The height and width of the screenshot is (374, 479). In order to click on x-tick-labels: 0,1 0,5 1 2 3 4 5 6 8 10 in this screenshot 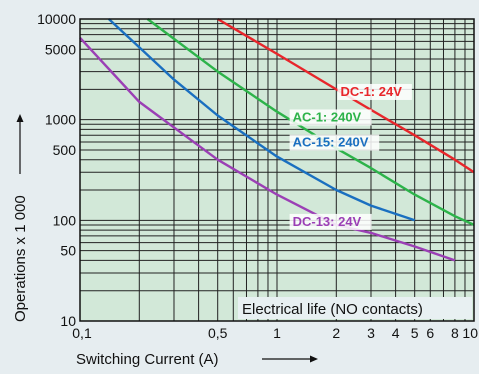, I will do `click(275, 333)`.